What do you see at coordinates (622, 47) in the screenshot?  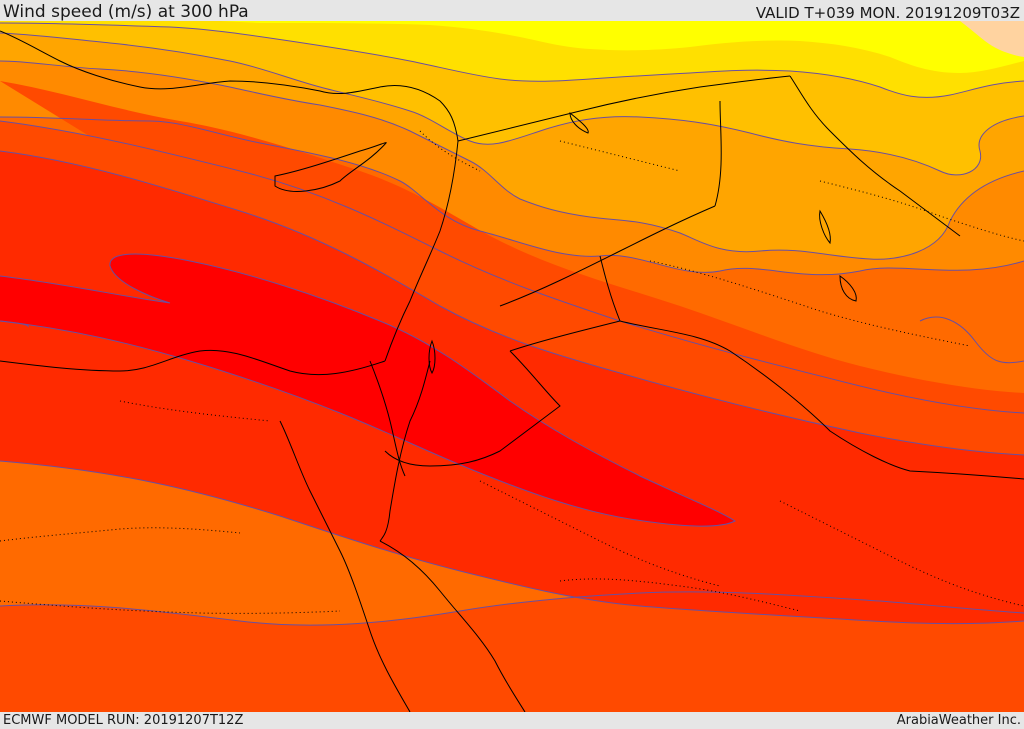 I see `band-yellow-north` at bounding box center [622, 47].